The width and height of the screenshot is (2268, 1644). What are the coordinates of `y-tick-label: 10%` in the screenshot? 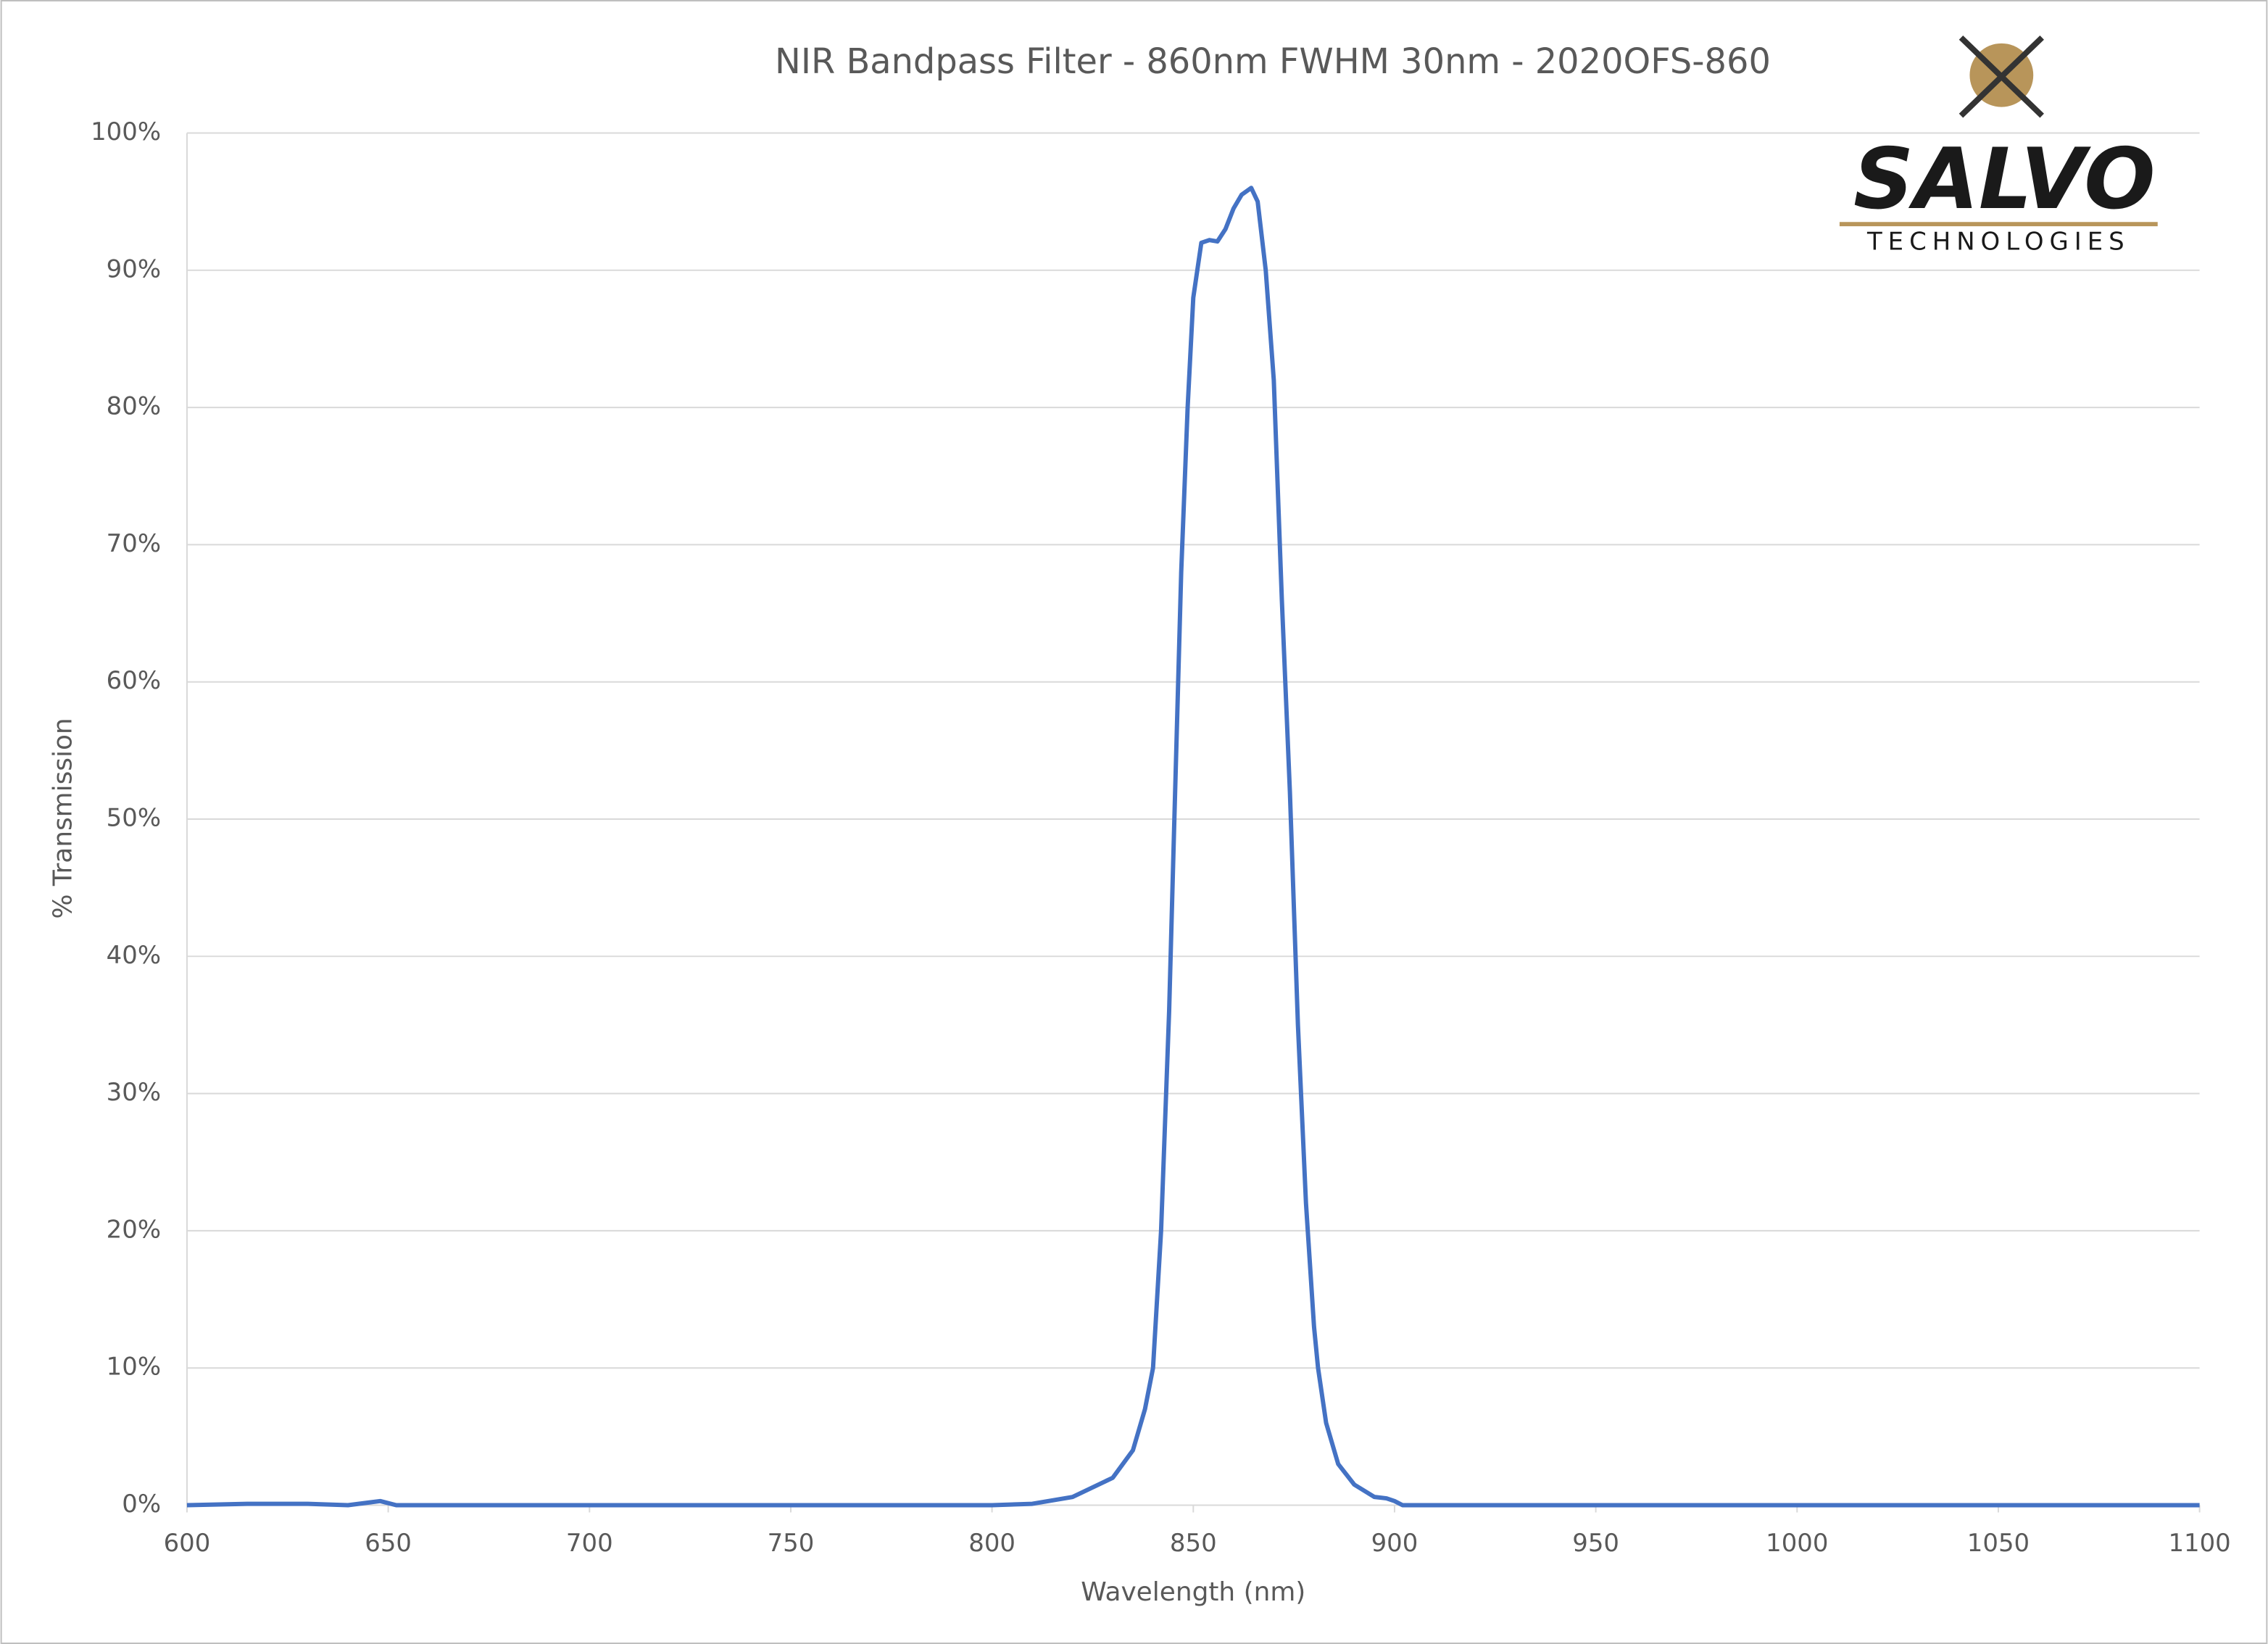 It's located at (134, 1367).